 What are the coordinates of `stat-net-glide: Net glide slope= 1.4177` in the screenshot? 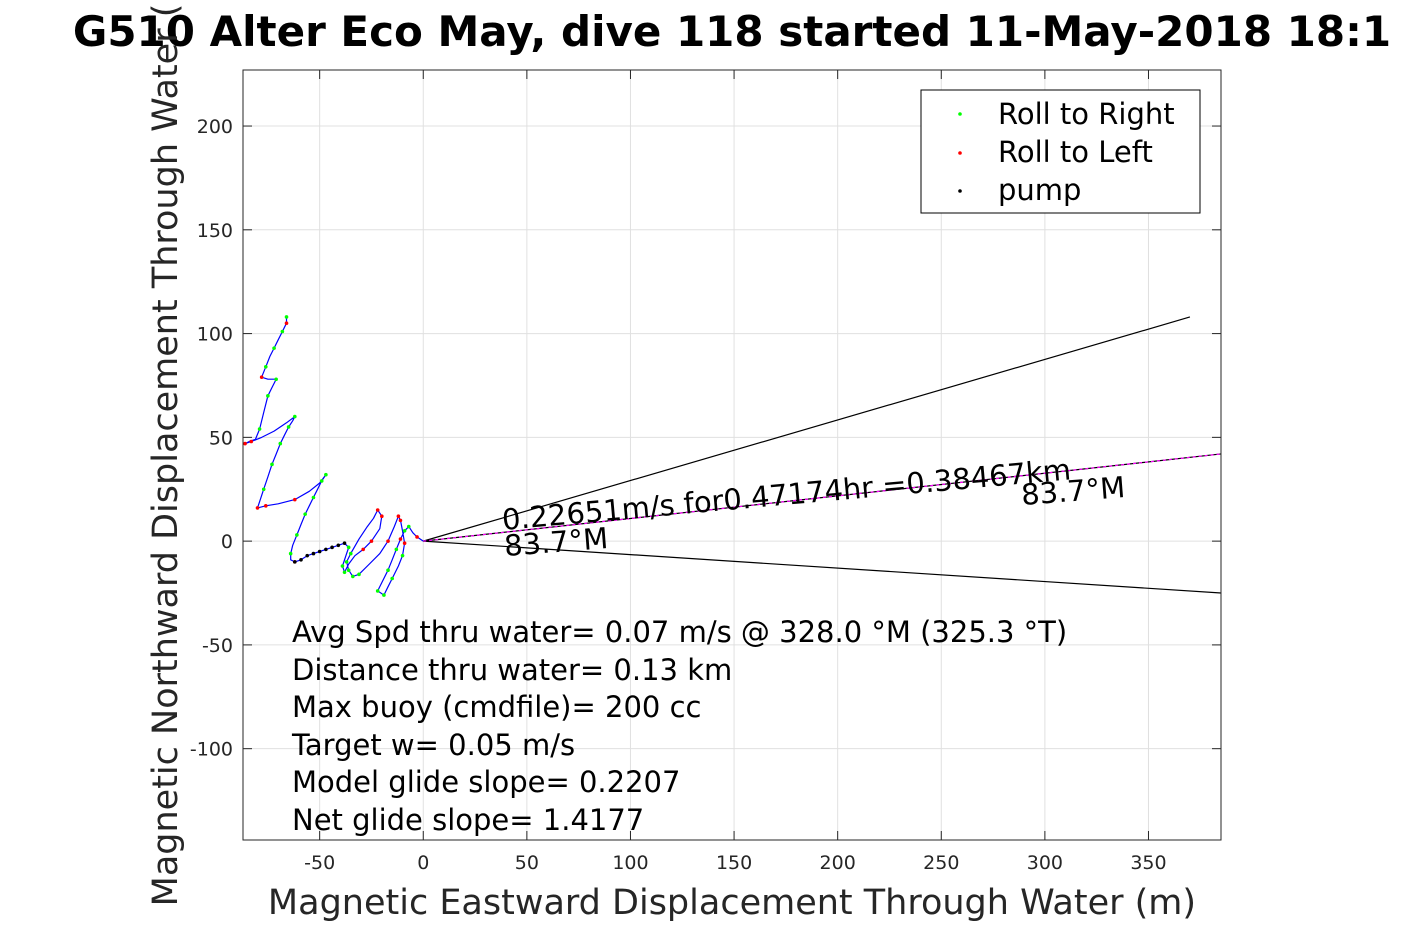 It's located at (468, 820).